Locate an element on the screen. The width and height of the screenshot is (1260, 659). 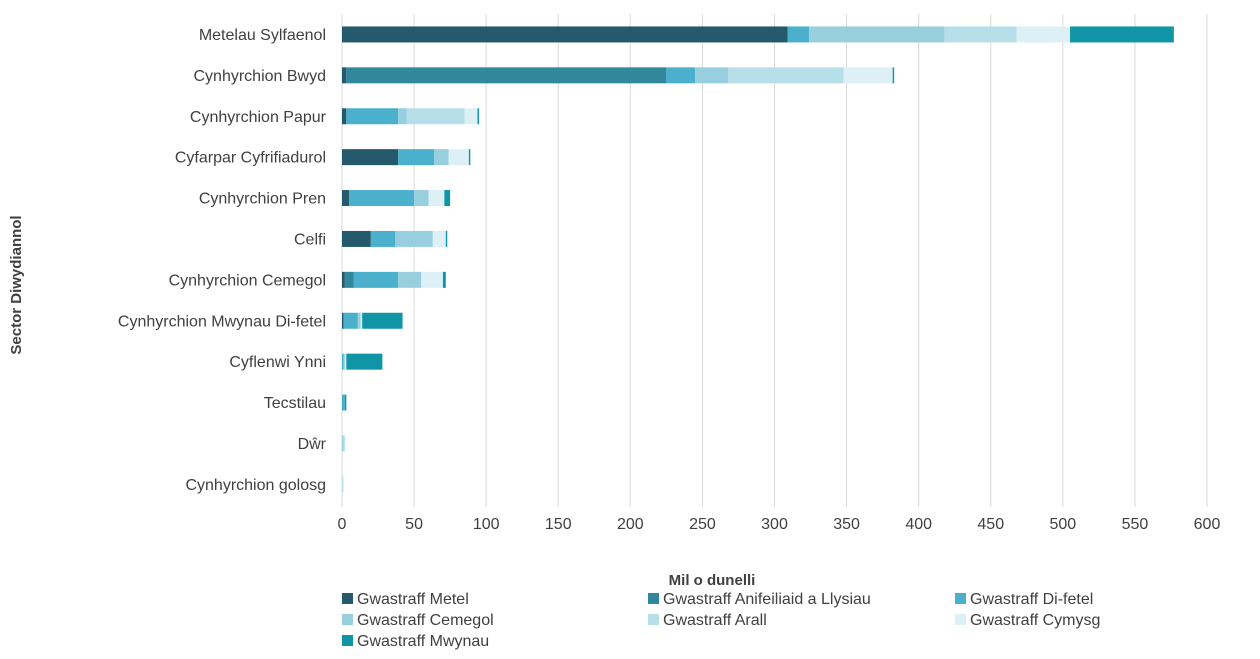
legend-item: Gwastraff Cymysg is located at coordinates (1027, 620).